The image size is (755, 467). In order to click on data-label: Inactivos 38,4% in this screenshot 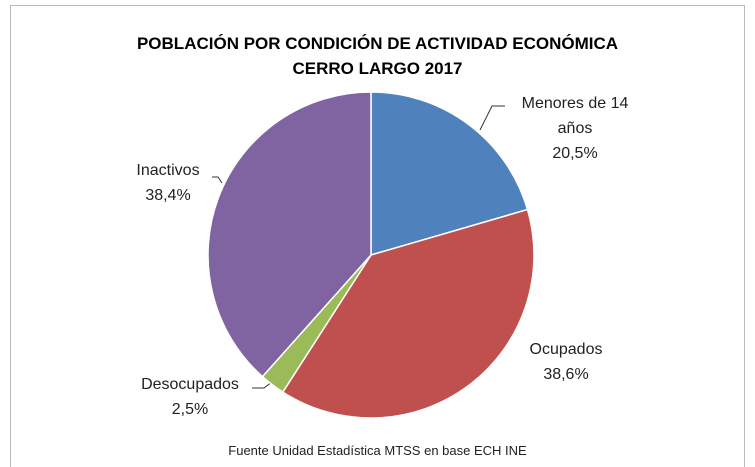, I will do `click(168, 183)`.